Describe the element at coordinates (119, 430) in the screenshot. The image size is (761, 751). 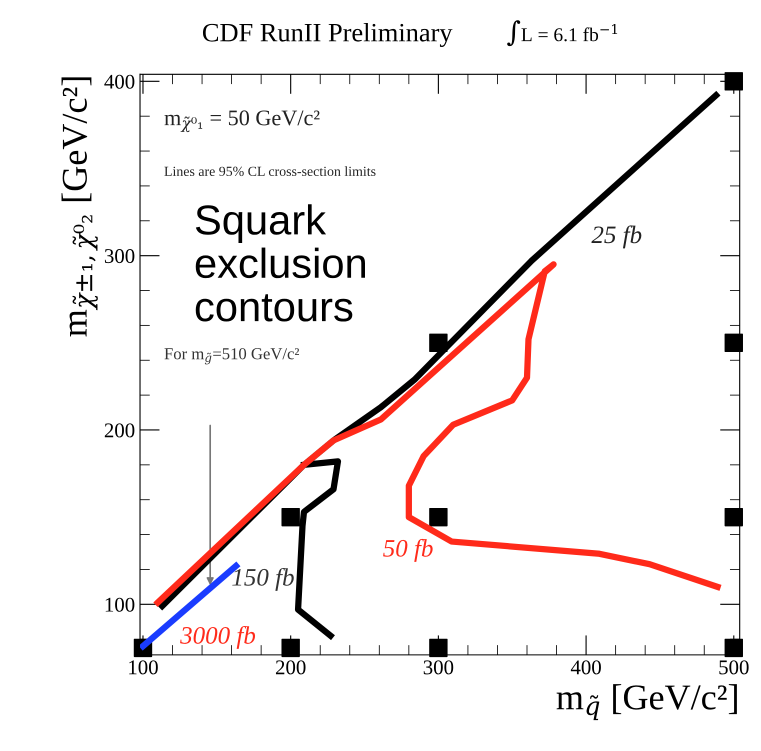
I see `y-tick-label: 200` at that location.